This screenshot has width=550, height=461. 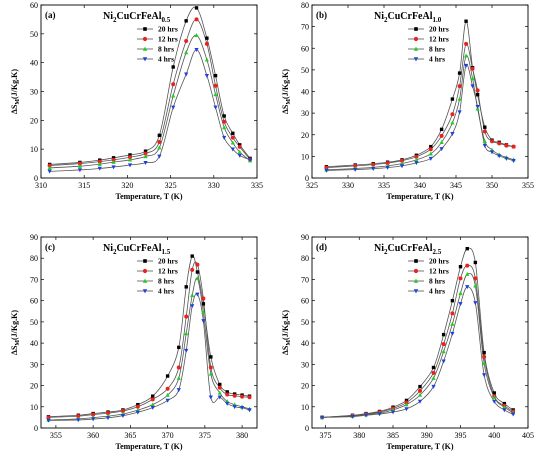 What do you see at coordinates (408, 17) in the screenshot?
I see `chart-title: Ni2CuCrFeAl1.0` at bounding box center [408, 17].